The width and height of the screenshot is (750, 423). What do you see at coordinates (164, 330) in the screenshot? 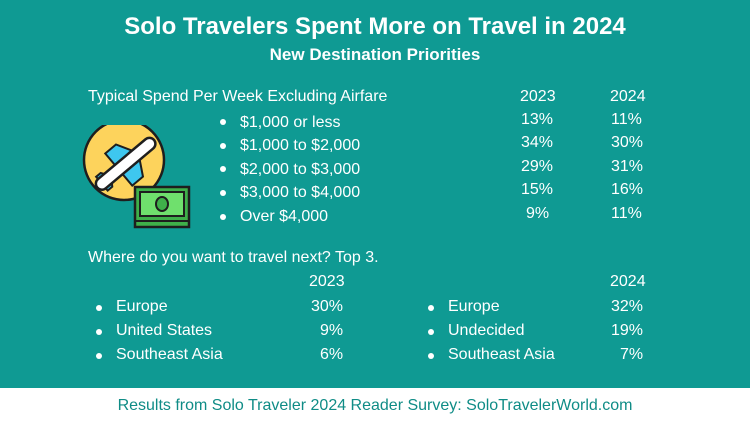
I see `destination-label: United States` at bounding box center [164, 330].